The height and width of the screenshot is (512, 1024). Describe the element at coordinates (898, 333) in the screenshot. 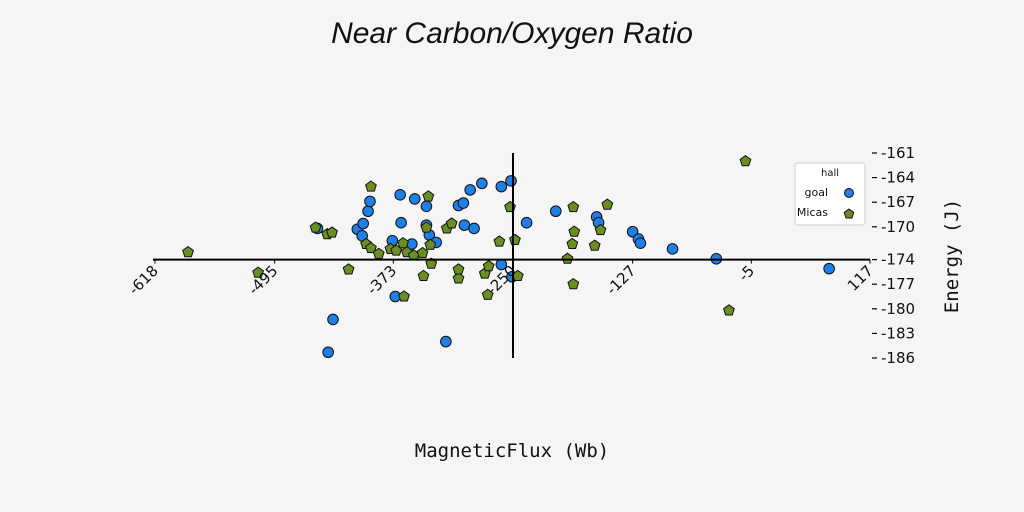

I see `y-tick-label: -183` at that location.